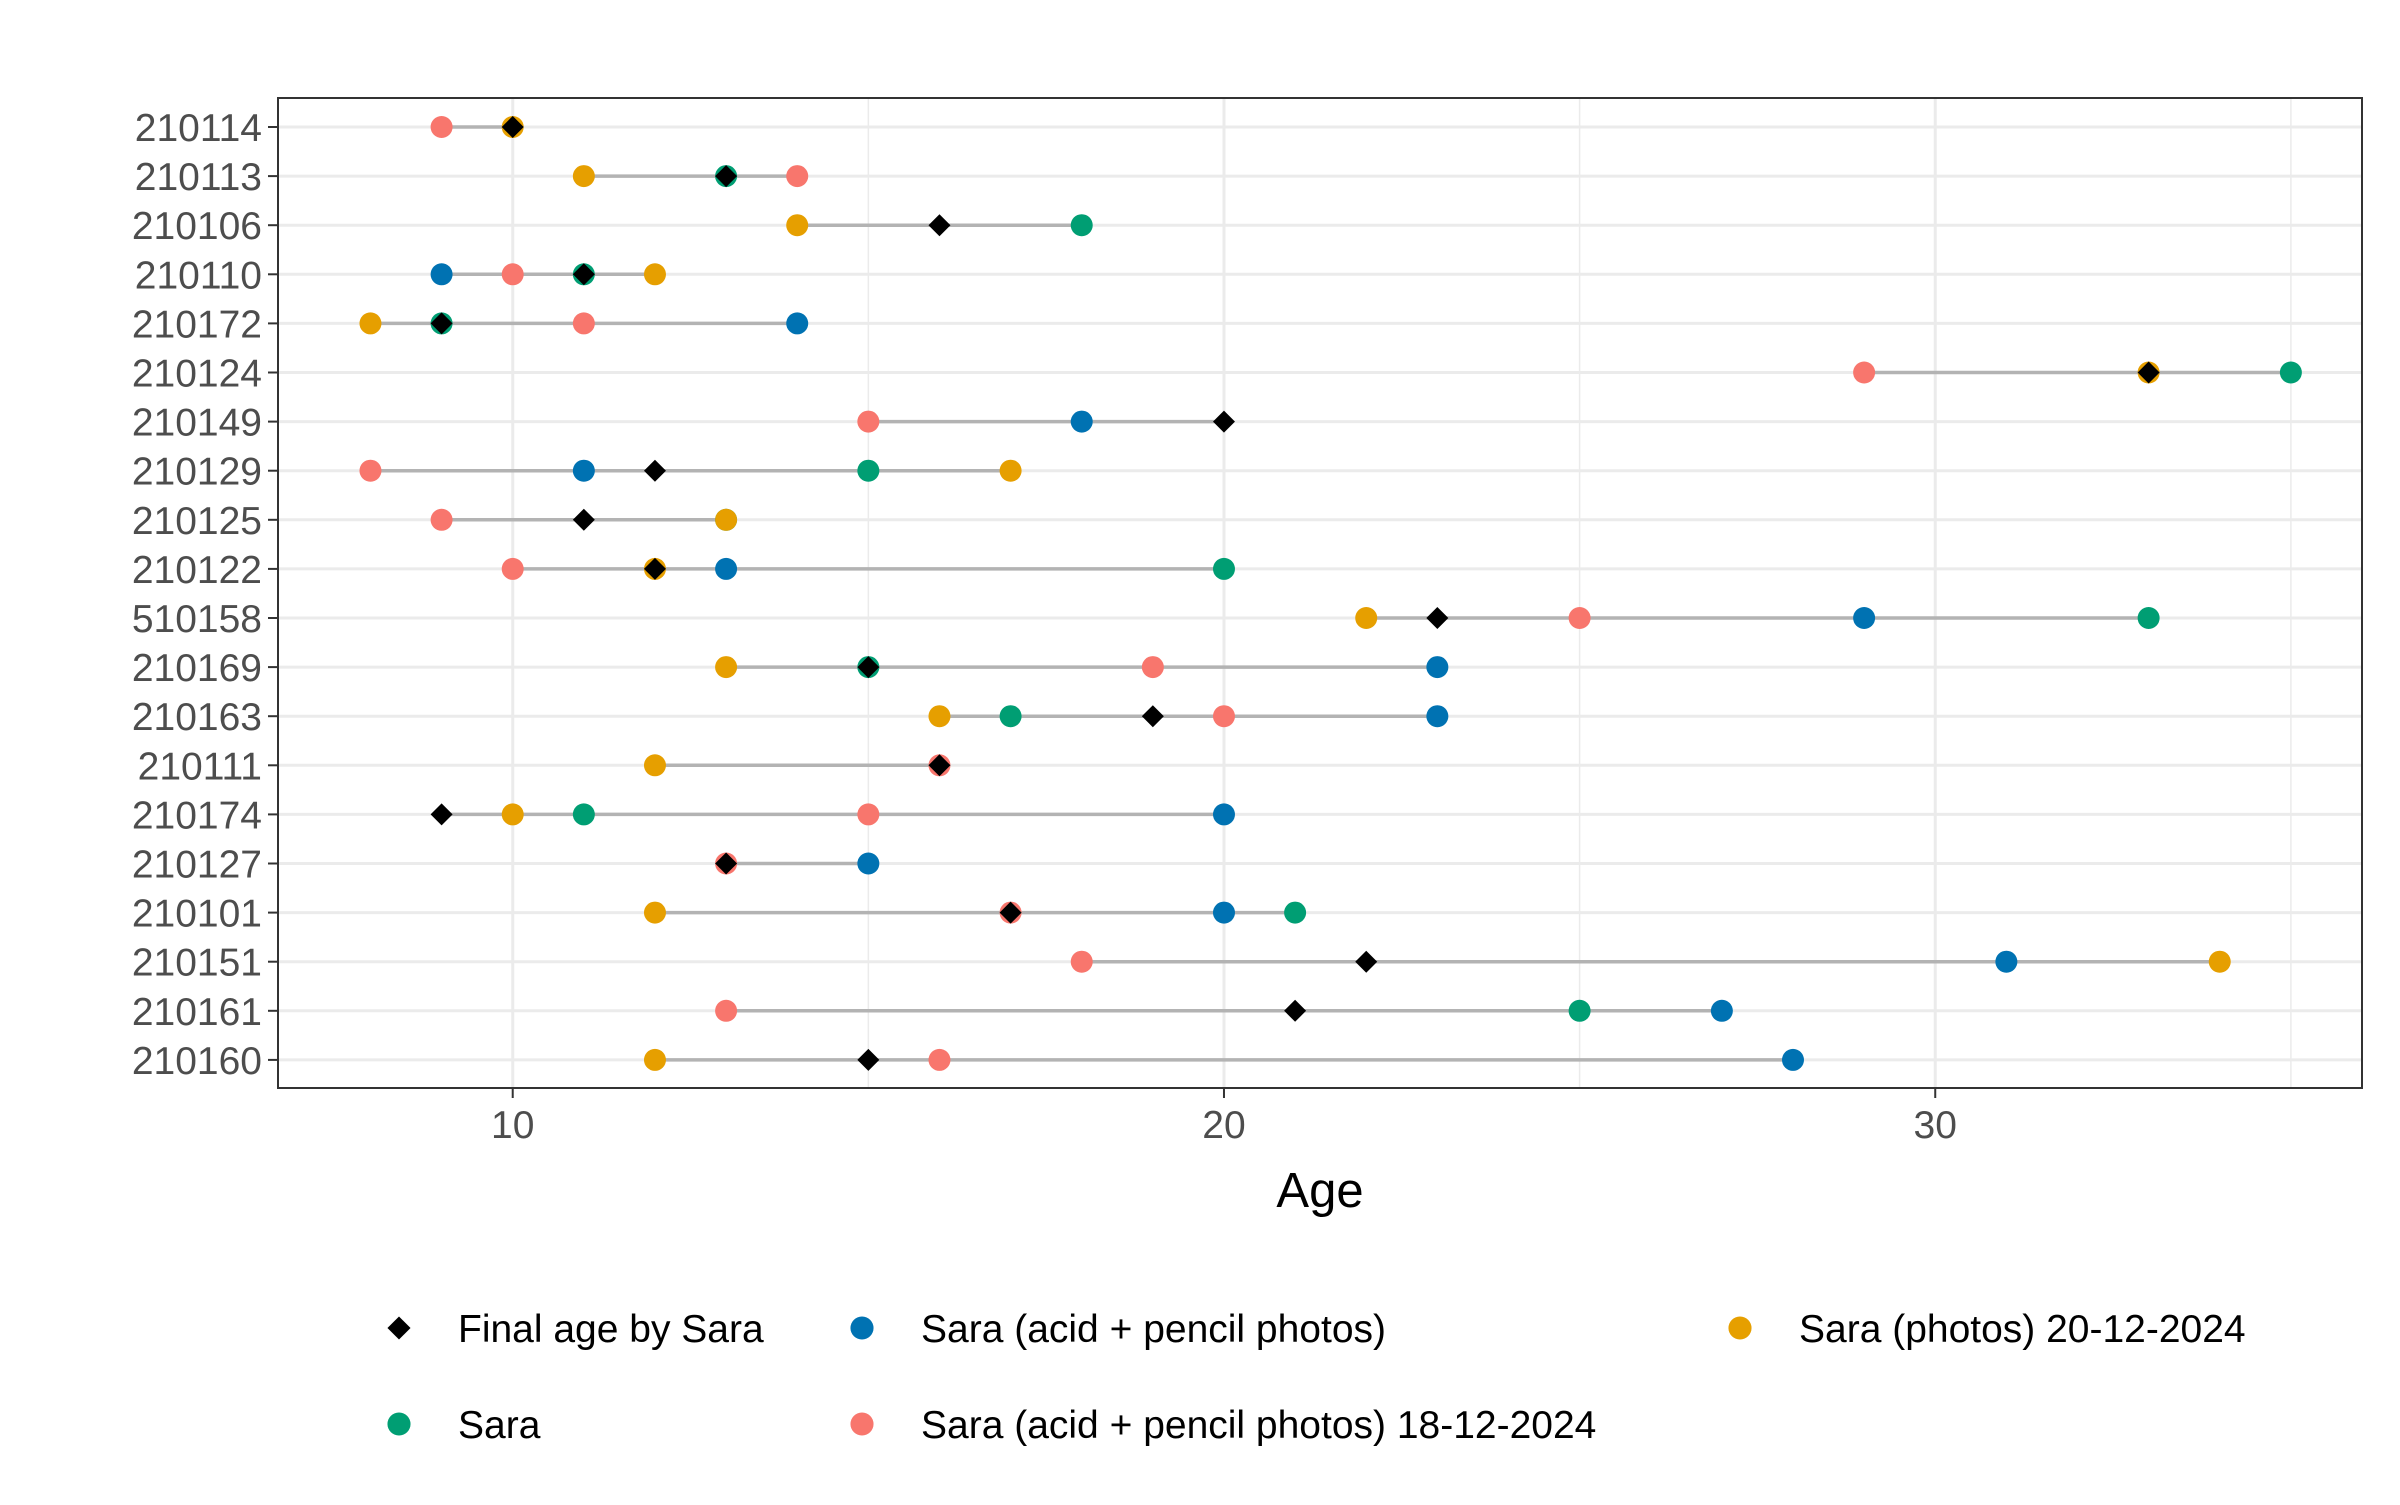  What do you see at coordinates (197, 1012) in the screenshot?
I see `y-tick-label: 210161` at bounding box center [197, 1012].